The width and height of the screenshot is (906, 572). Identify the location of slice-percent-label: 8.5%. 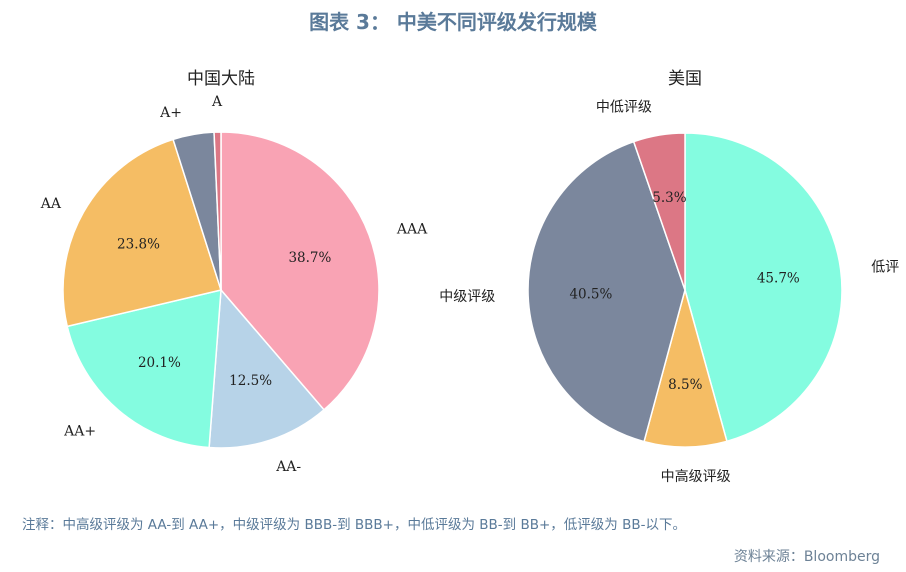
(685, 385).